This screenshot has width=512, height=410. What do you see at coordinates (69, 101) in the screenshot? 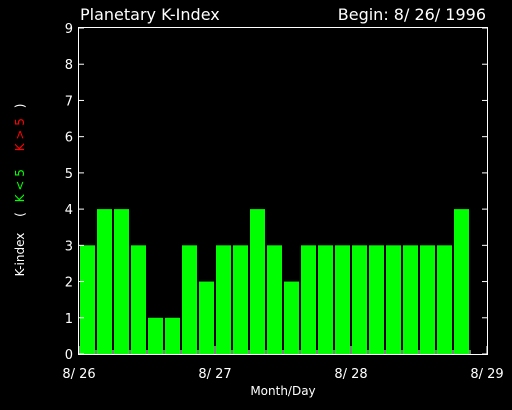
I see `y-tick-label: 7` at bounding box center [69, 101].